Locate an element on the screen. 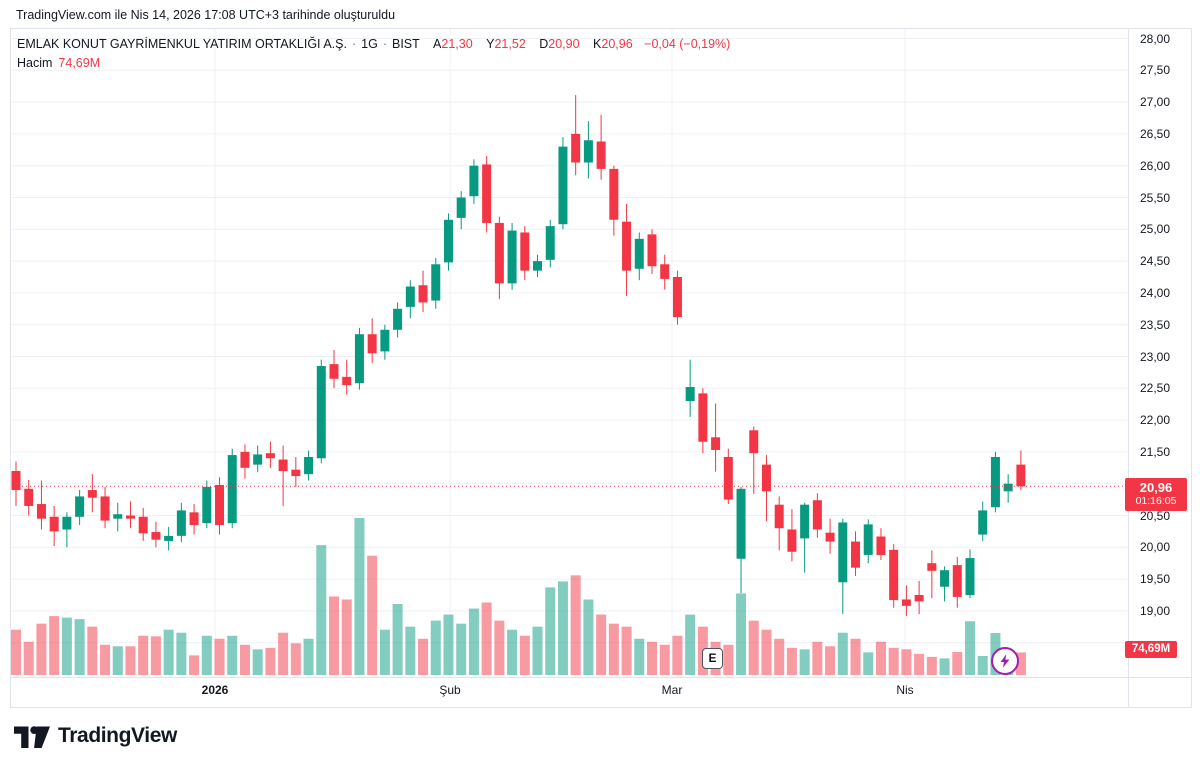 The image size is (1200, 769). price-axis-label: 23,50 is located at coordinates (1155, 324).